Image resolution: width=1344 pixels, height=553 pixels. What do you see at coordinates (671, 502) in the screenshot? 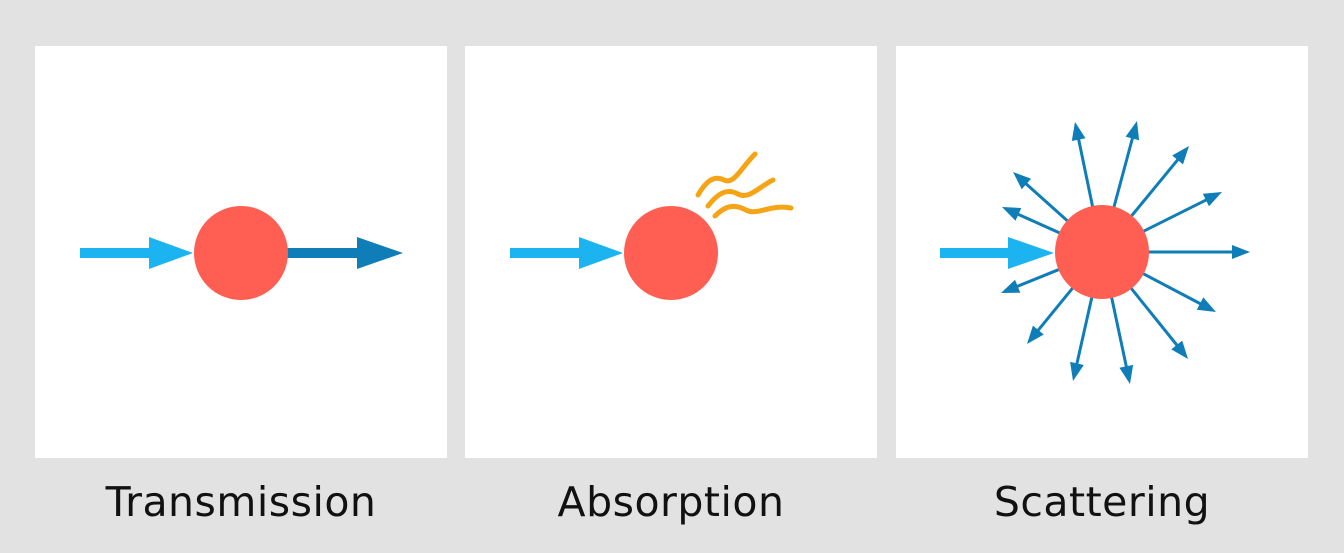
I see `caption-absorption: Absorption` at bounding box center [671, 502].